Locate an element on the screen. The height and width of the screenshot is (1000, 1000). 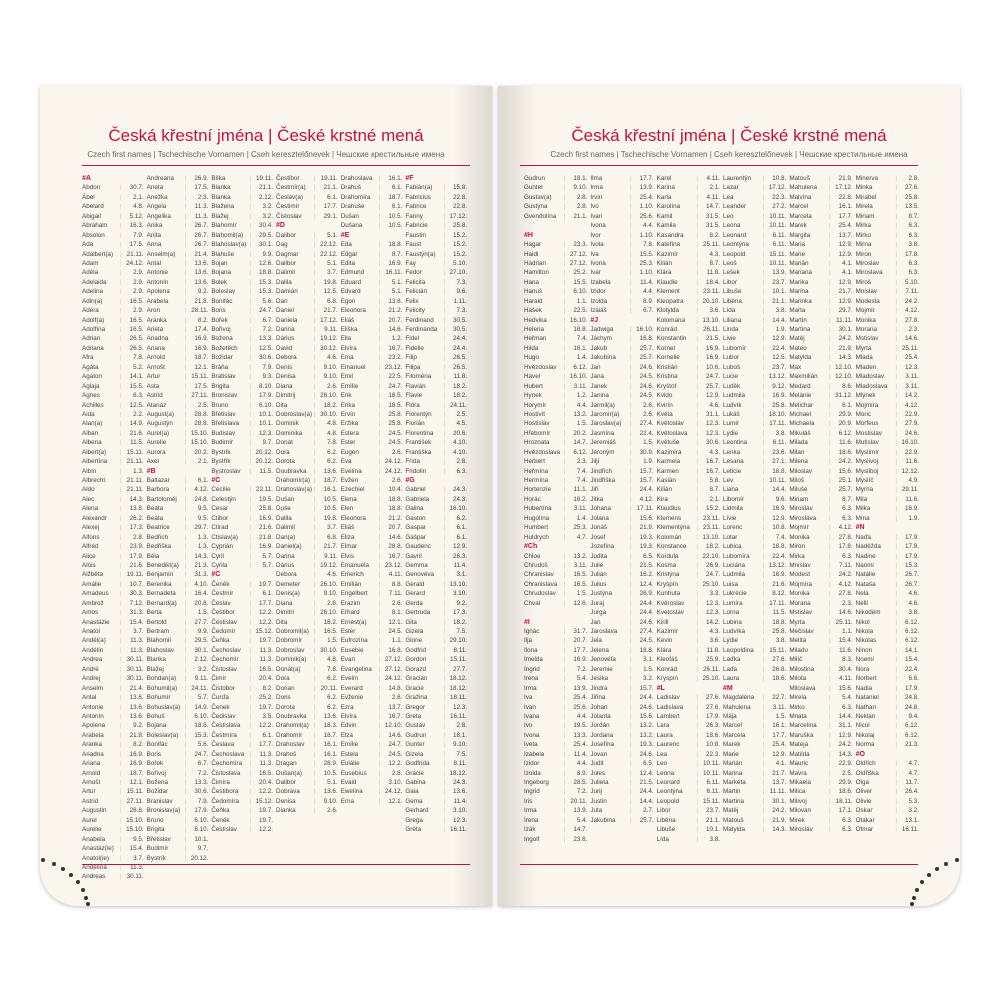
name-day-date: 14.7. is located at coordinates (712, 207).